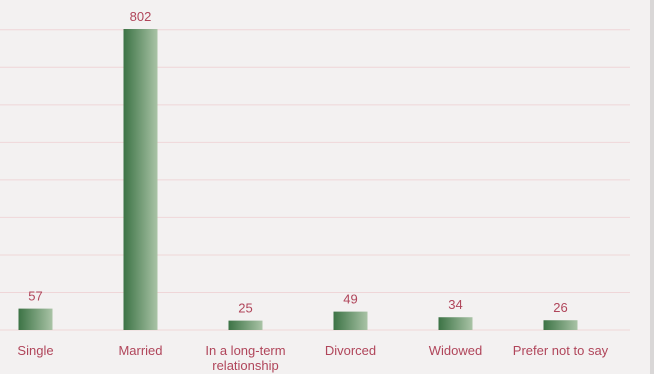 This screenshot has width=654, height=374. Describe the element at coordinates (141, 16) in the screenshot. I see `data-label: 802` at that location.